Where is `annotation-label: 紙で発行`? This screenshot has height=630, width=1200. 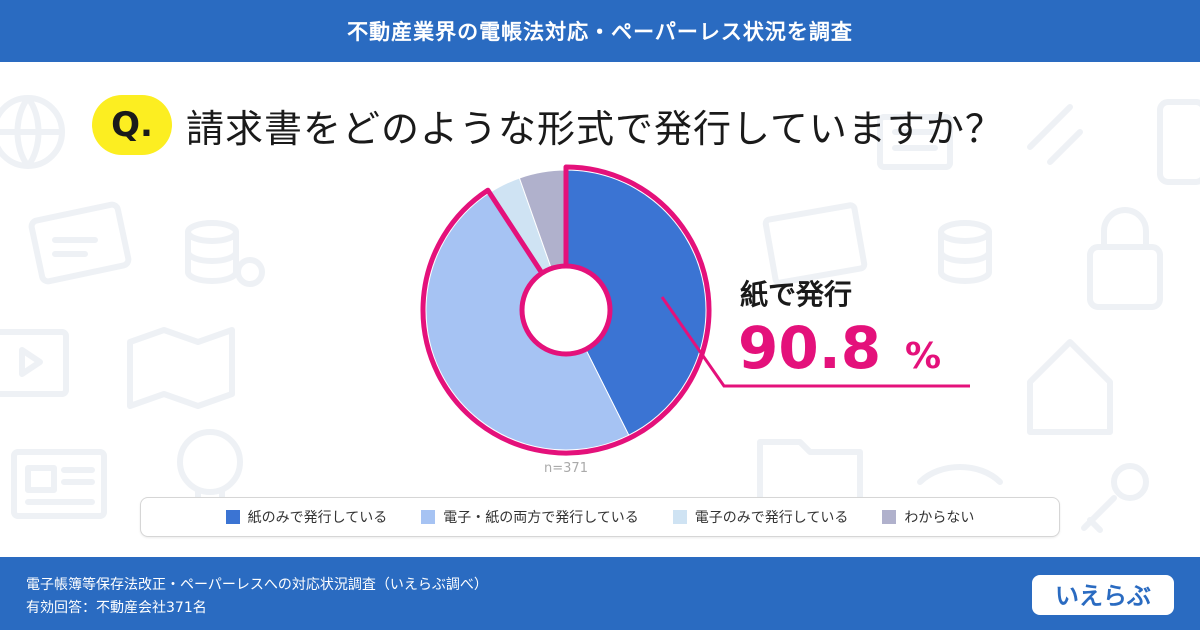
annotation-label: 紙で発行 is located at coordinates (796, 294).